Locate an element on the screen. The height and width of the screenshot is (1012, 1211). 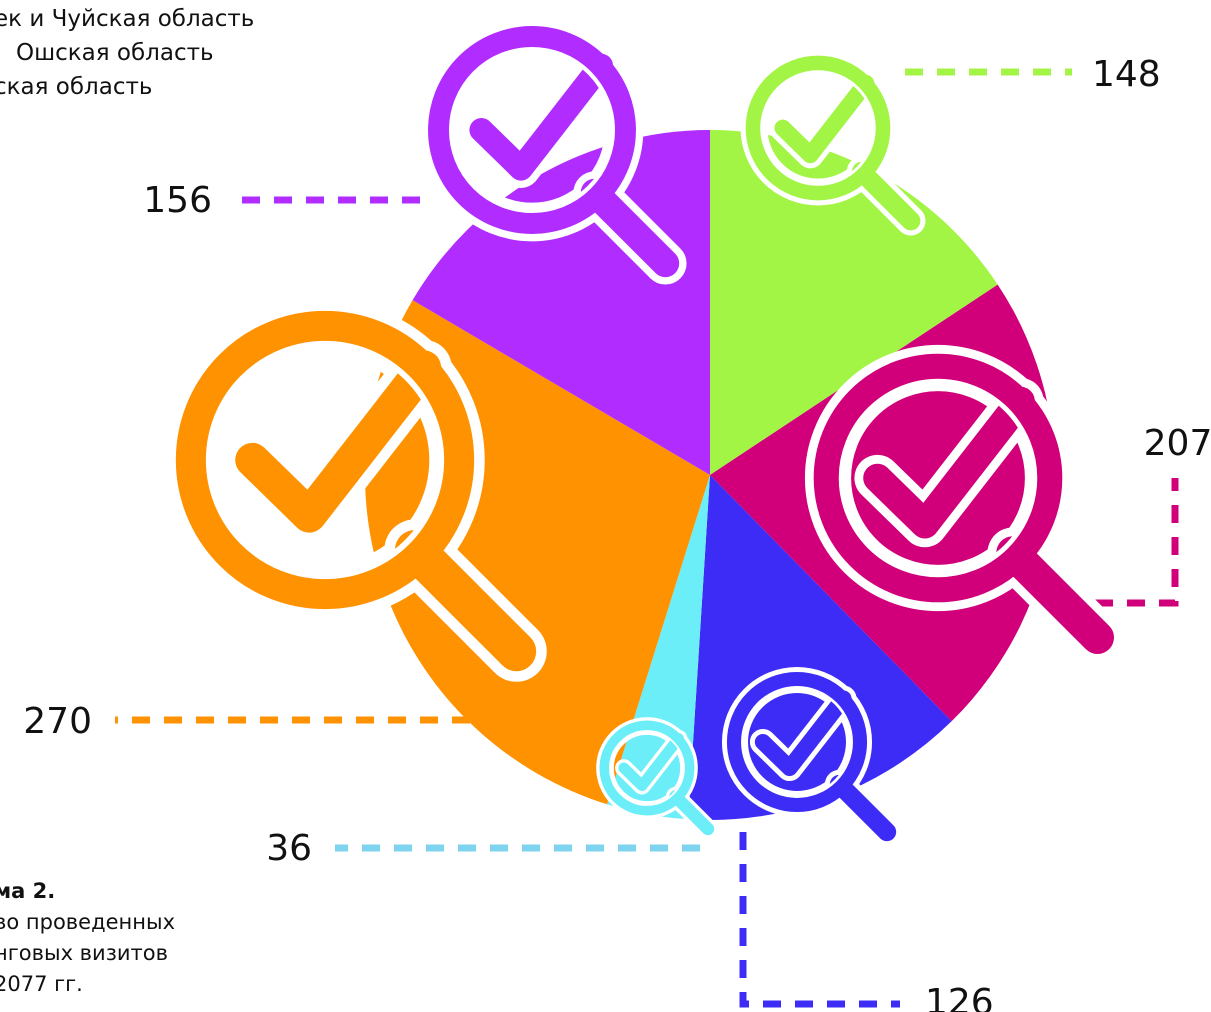
value-label: 270 is located at coordinates (57, 721).